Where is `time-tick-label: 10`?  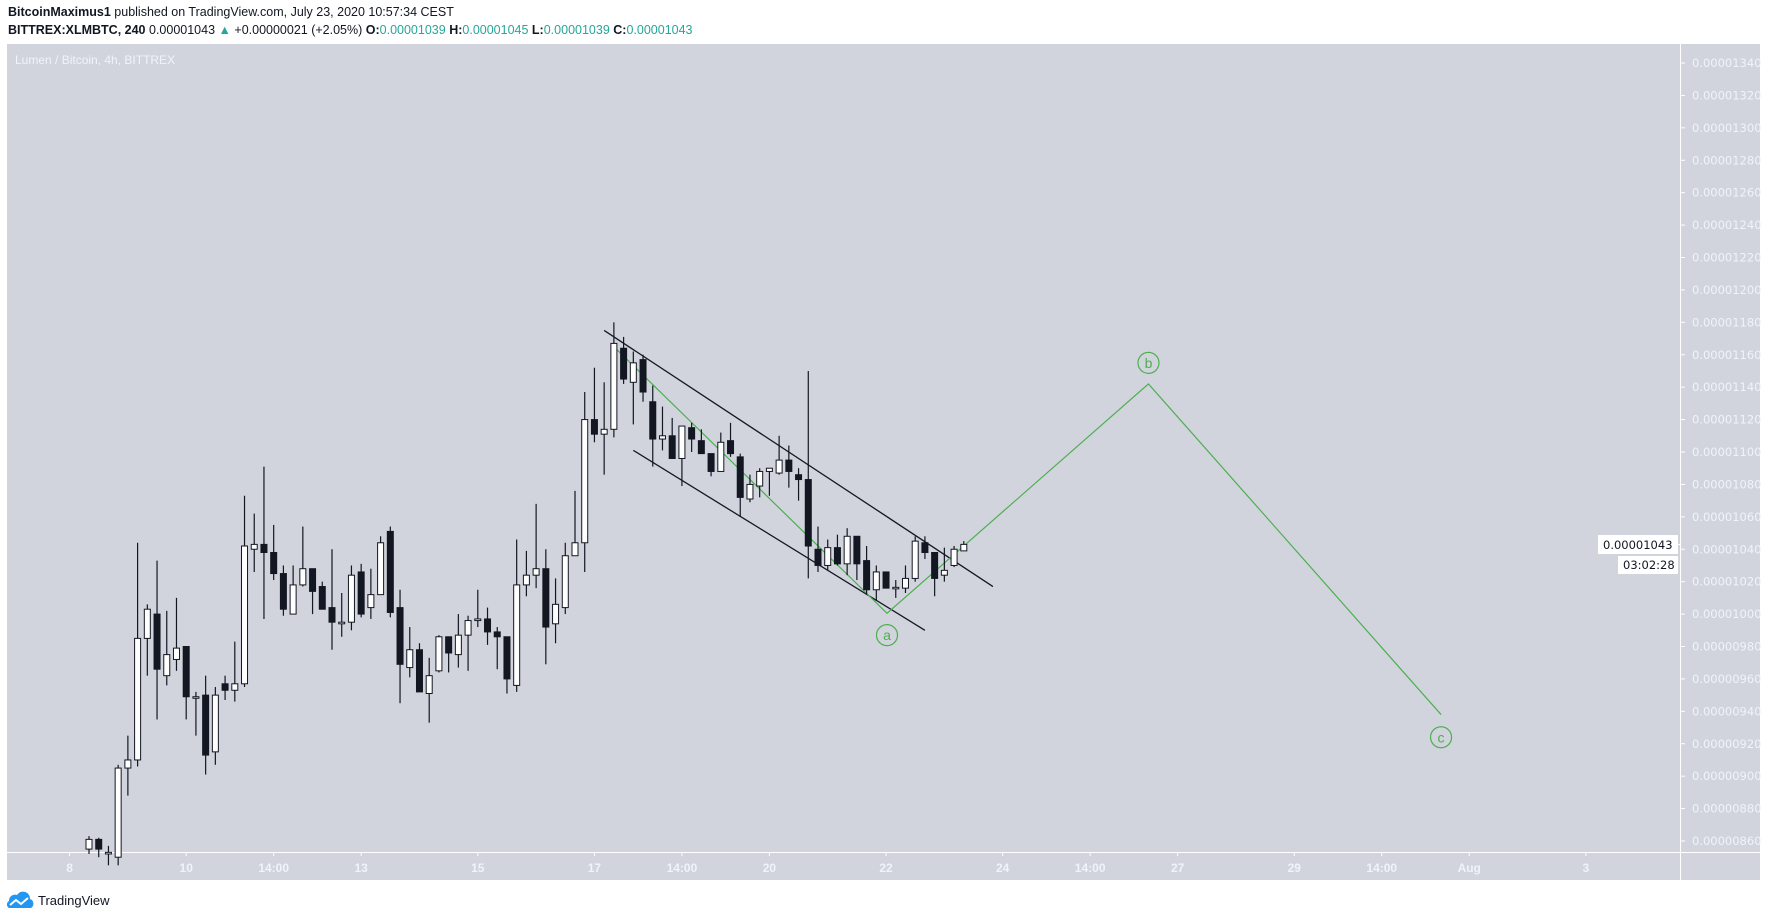
time-tick-label: 10 is located at coordinates (187, 868).